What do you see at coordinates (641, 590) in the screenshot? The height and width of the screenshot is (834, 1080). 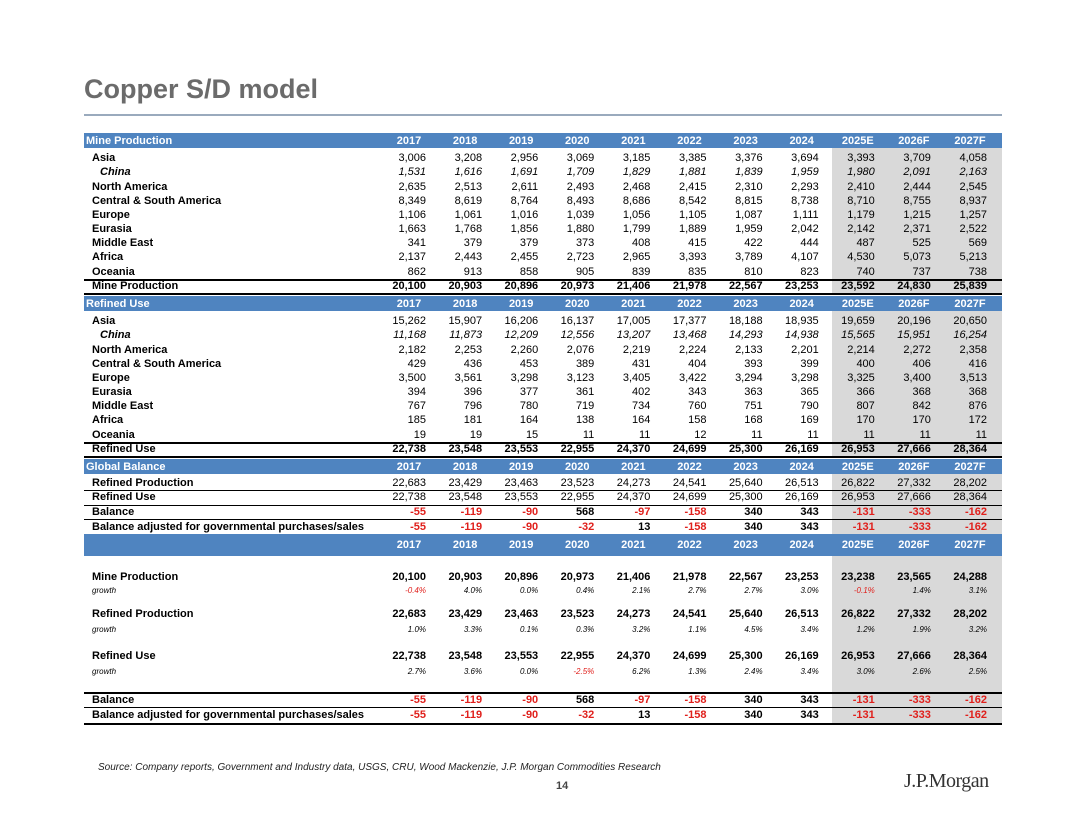 I see `cell: 2.1%` at bounding box center [641, 590].